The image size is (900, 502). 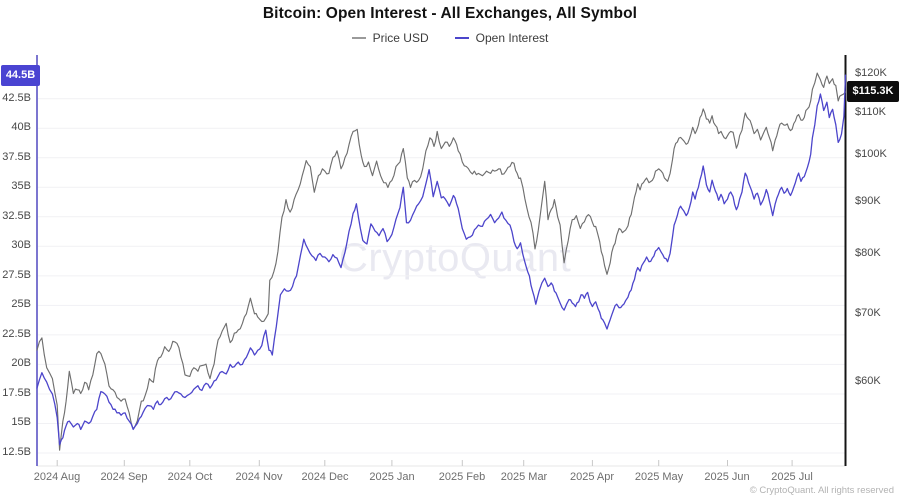 I want to click on cryptoquant-watermark: CryptoQuant, so click(x=455, y=258).